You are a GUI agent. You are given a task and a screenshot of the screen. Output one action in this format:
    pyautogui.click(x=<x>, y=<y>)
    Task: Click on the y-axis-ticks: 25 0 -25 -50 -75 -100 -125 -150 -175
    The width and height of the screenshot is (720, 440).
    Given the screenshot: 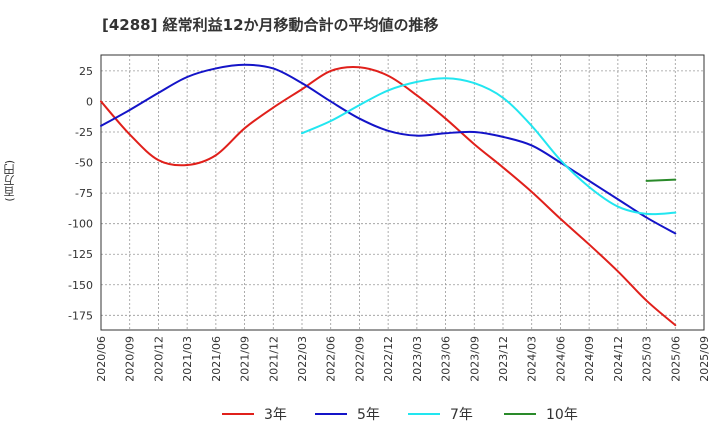 What is the action you would take?
    pyautogui.click(x=80, y=193)
    